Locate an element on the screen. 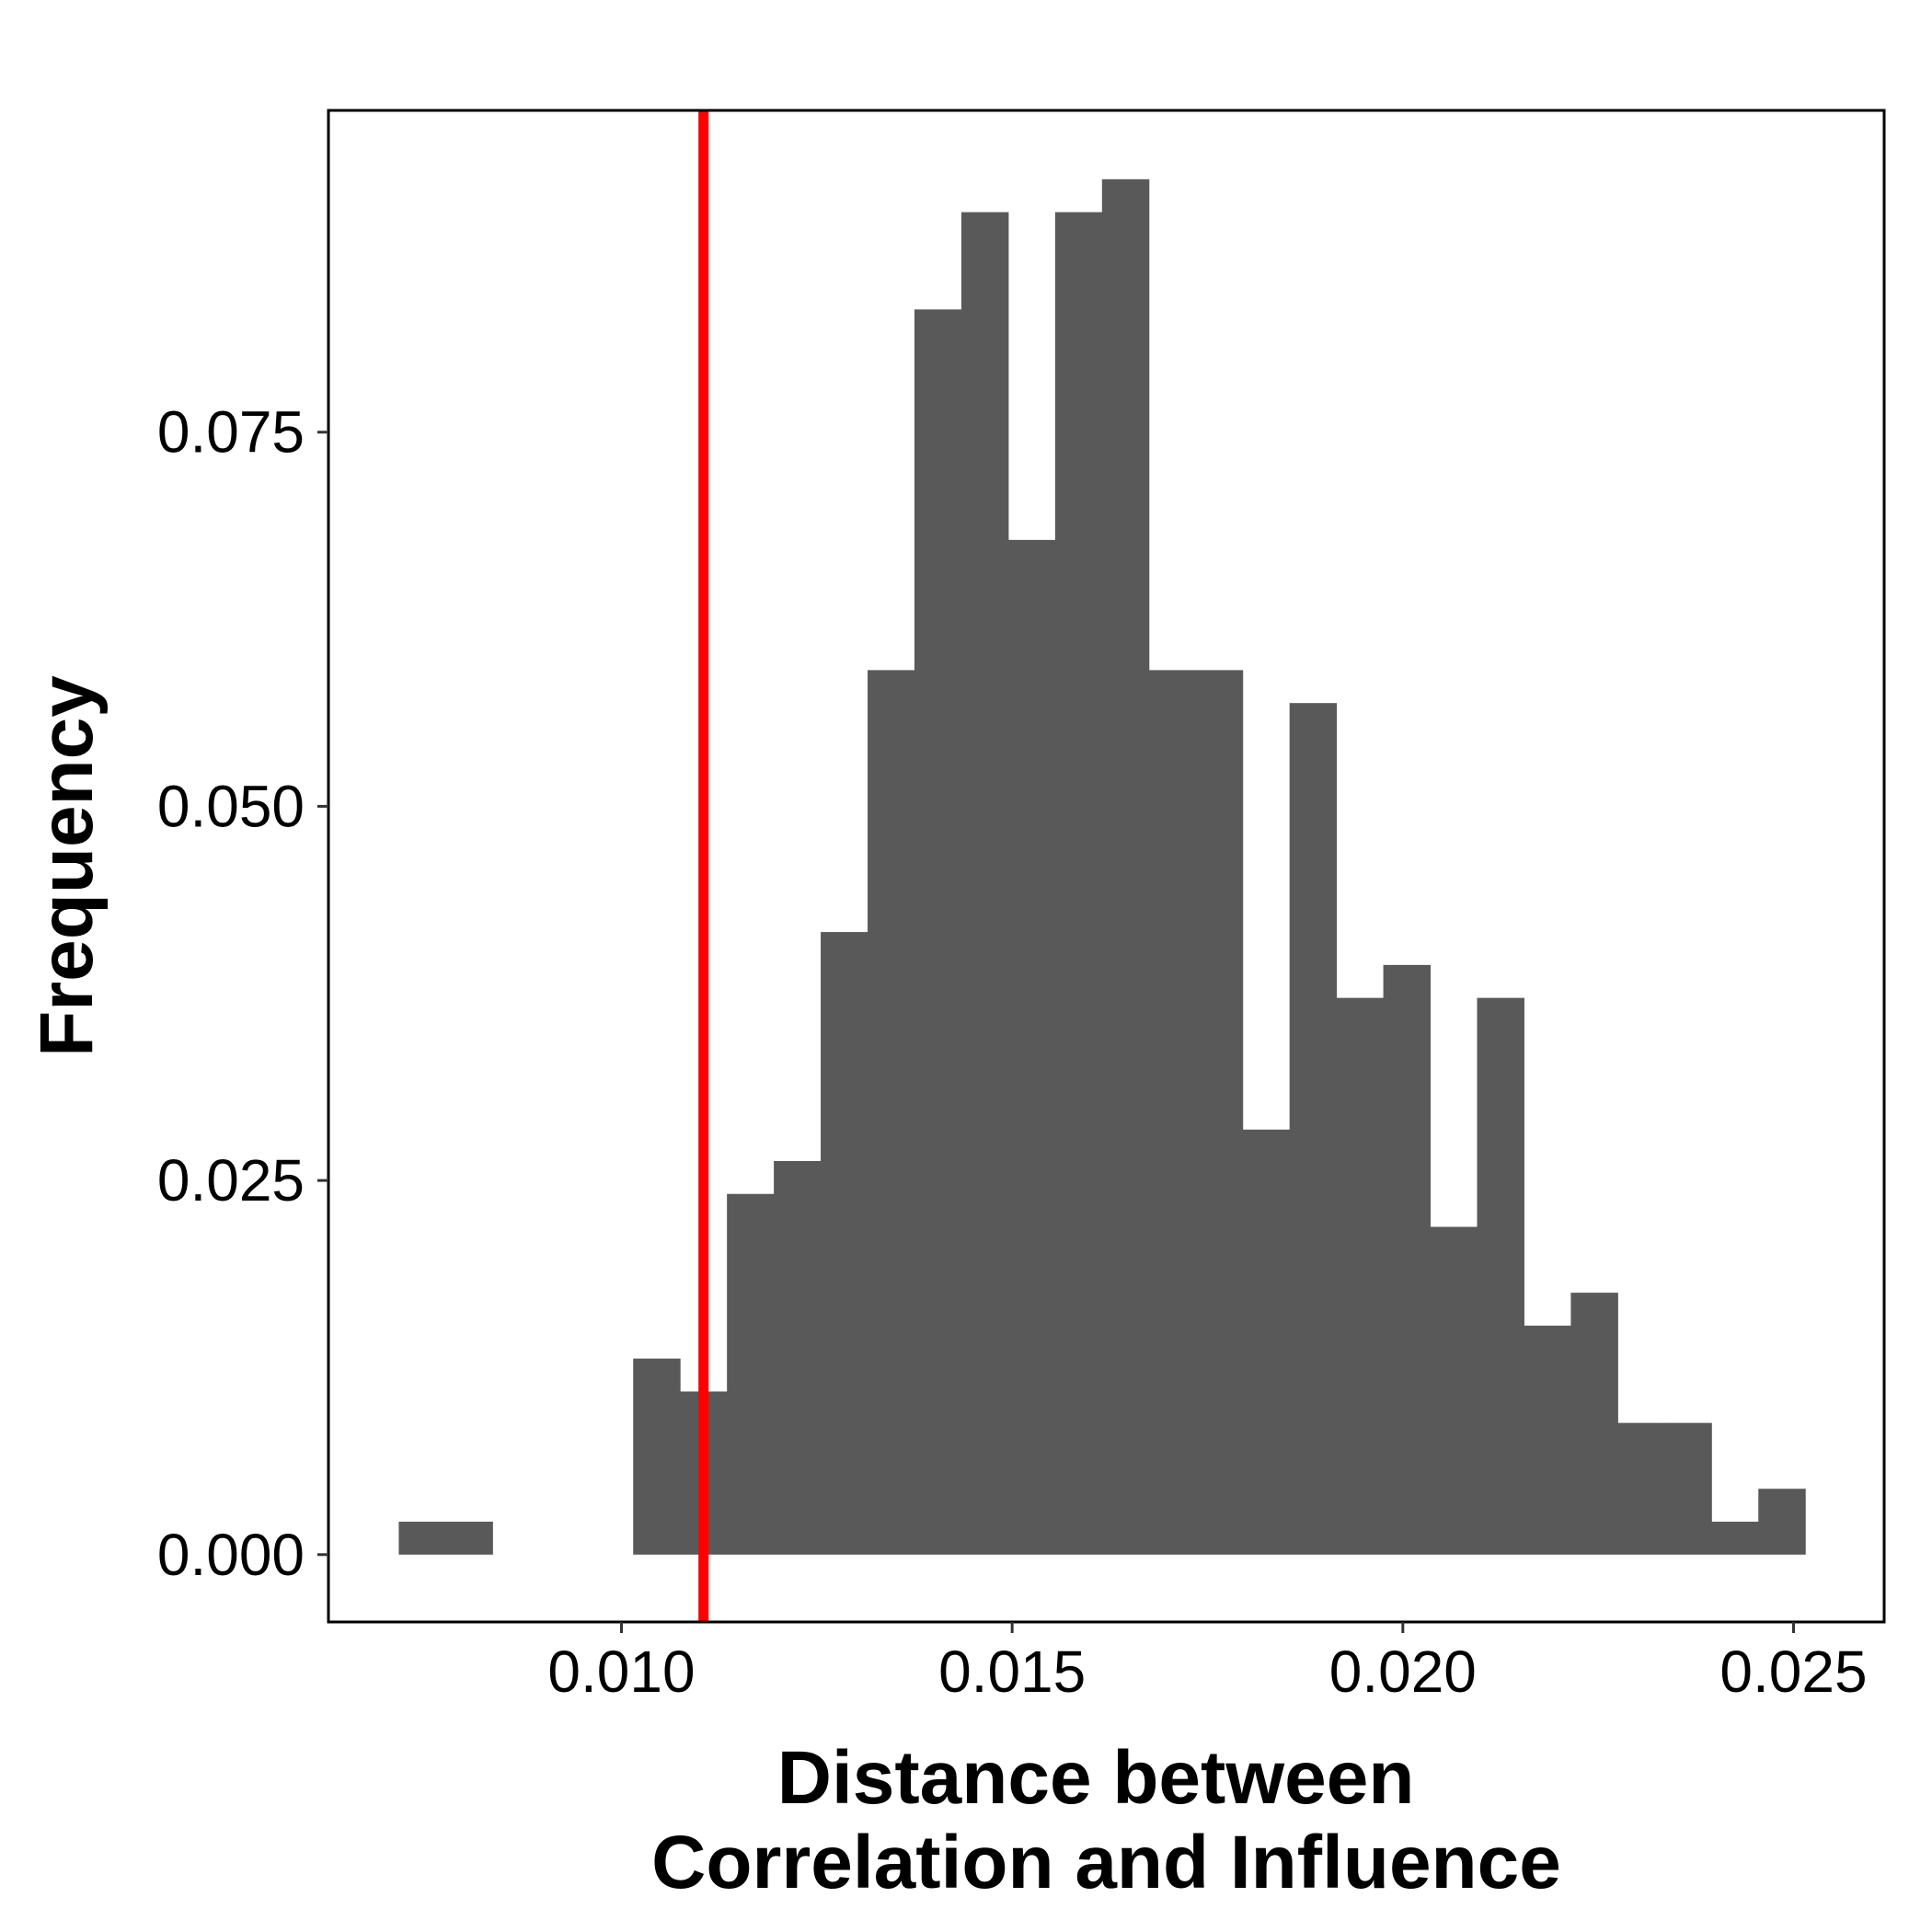  x-axis-title-line-2: Correlation and Influence is located at coordinates (1106, 1862).